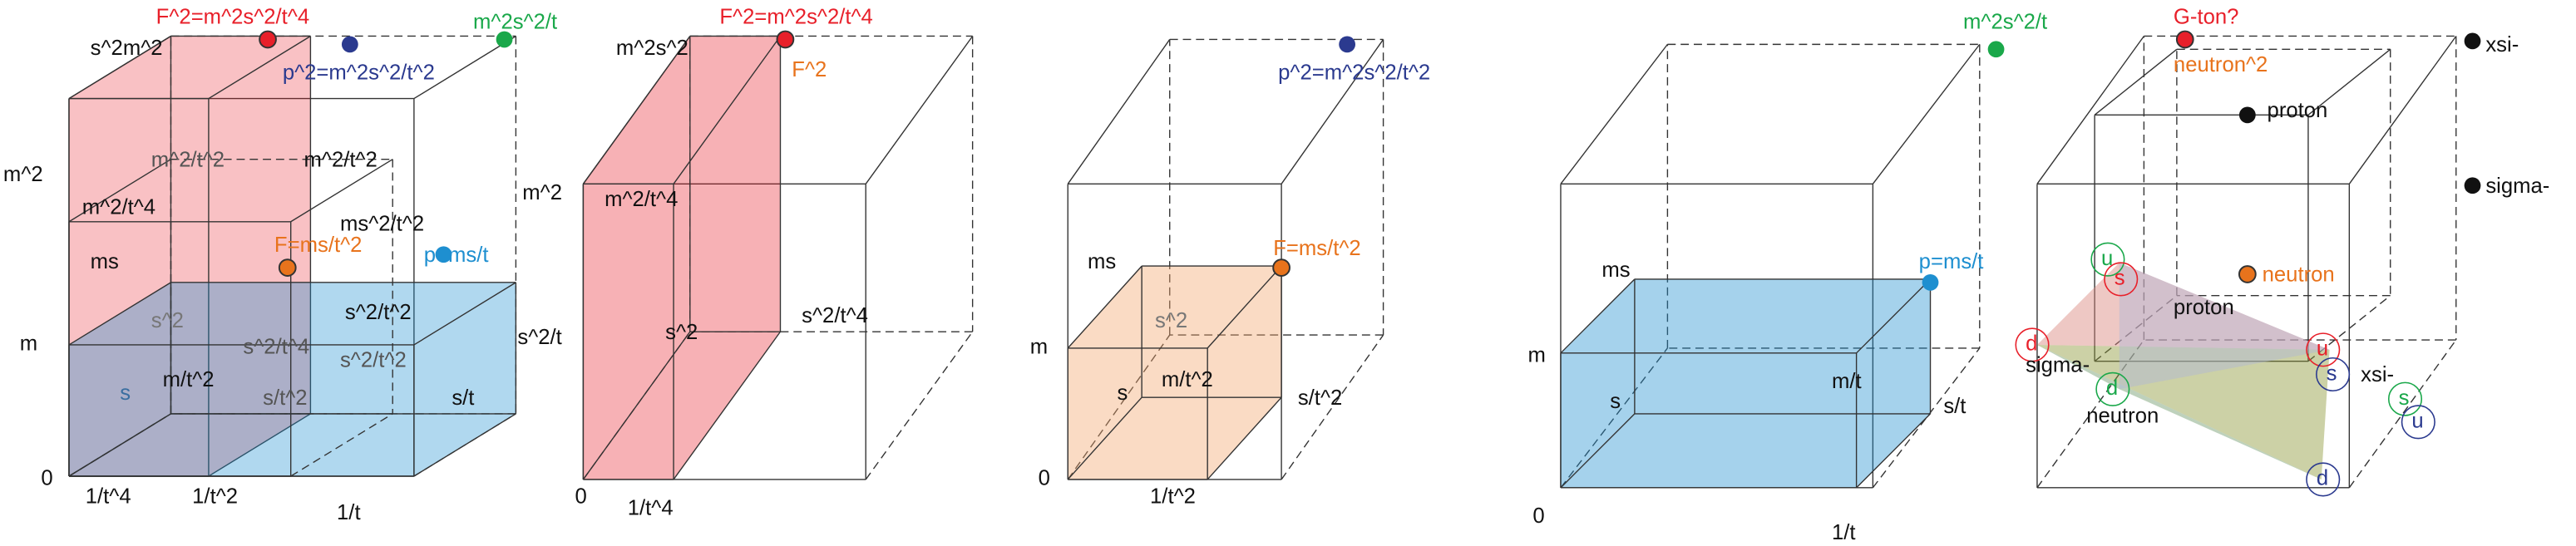 This screenshot has width=2576, height=546. Describe the element at coordinates (1316, 248) in the screenshot. I see `axis-label: F=ms/t^2` at that location.